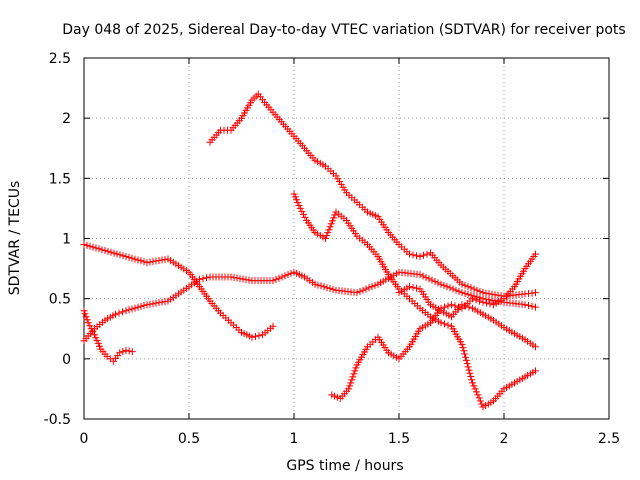 The image size is (640, 480). What do you see at coordinates (60, 59) in the screenshot?
I see `y-tick-label: 2.5` at bounding box center [60, 59].